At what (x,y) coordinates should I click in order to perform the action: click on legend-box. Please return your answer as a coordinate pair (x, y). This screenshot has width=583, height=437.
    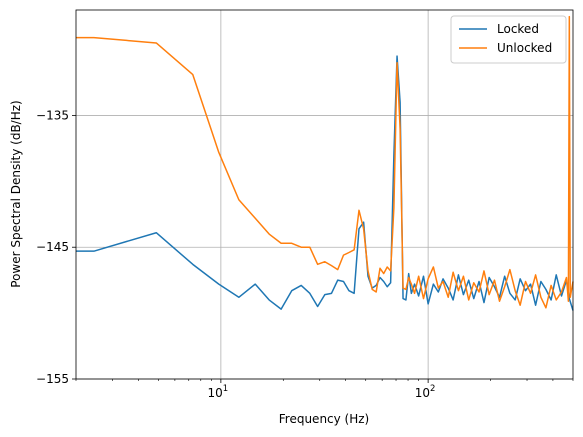
    Looking at the image, I should click on (508, 39).